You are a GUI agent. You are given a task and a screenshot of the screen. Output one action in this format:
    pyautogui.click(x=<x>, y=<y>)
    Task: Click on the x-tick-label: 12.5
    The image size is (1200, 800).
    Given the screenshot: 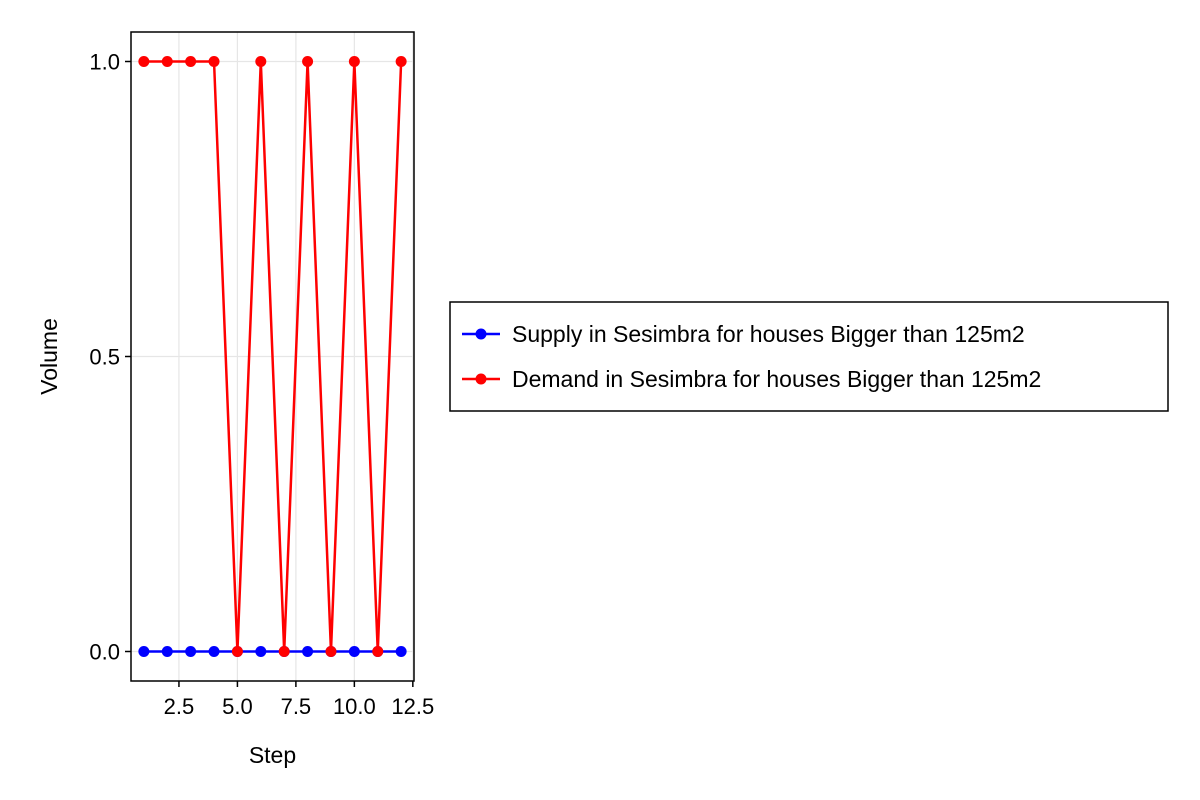 What is the action you would take?
    pyautogui.click(x=412, y=706)
    